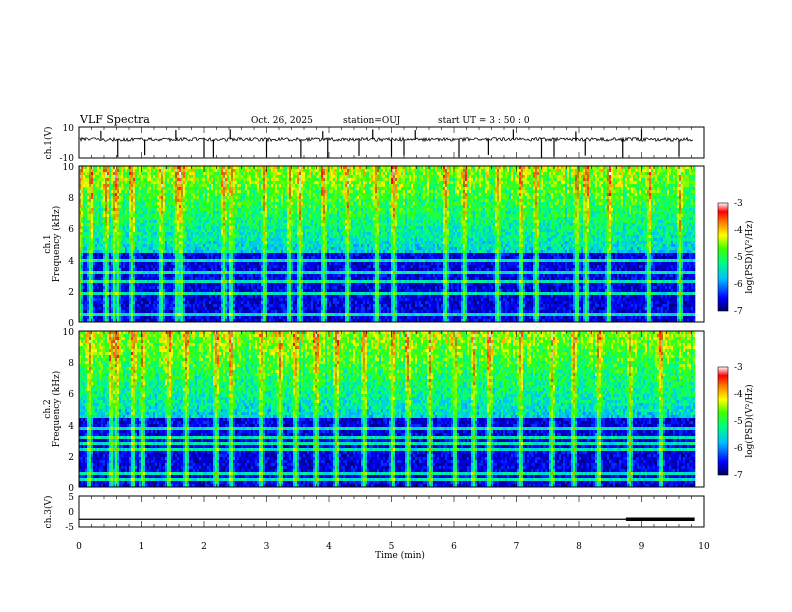 This screenshot has height=612, width=792. What do you see at coordinates (154, 293) in the screenshot?
I see `spectrogram-cell-1-1966` at bounding box center [154, 293].